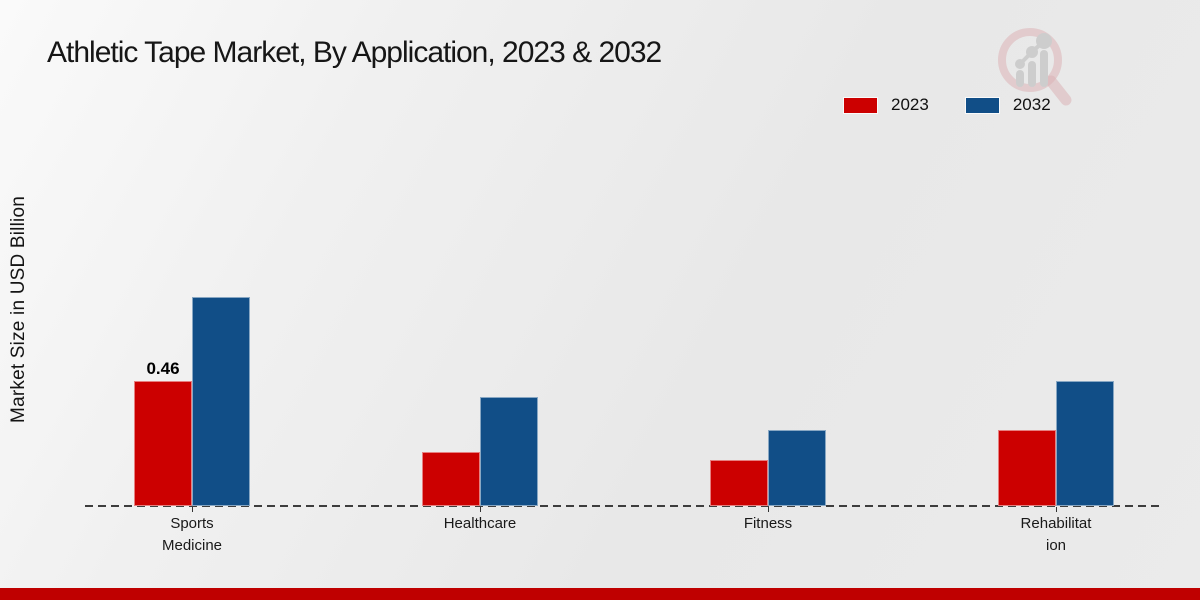 The height and width of the screenshot is (600, 1200). Describe the element at coordinates (600, 594) in the screenshot. I see `footer-accent-bar` at that location.